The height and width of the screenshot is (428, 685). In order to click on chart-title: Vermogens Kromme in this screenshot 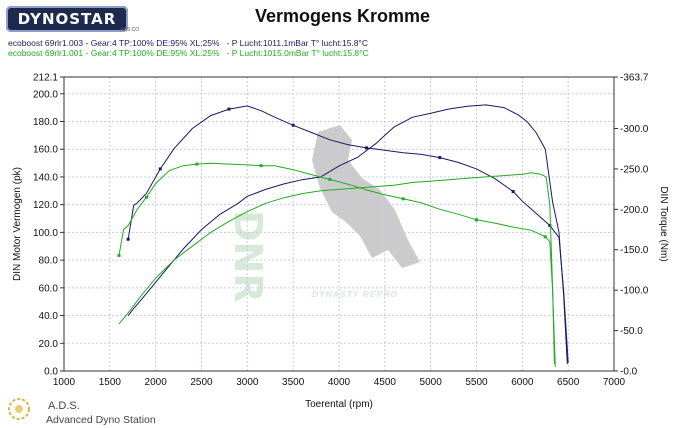, I will do `click(342, 16)`.